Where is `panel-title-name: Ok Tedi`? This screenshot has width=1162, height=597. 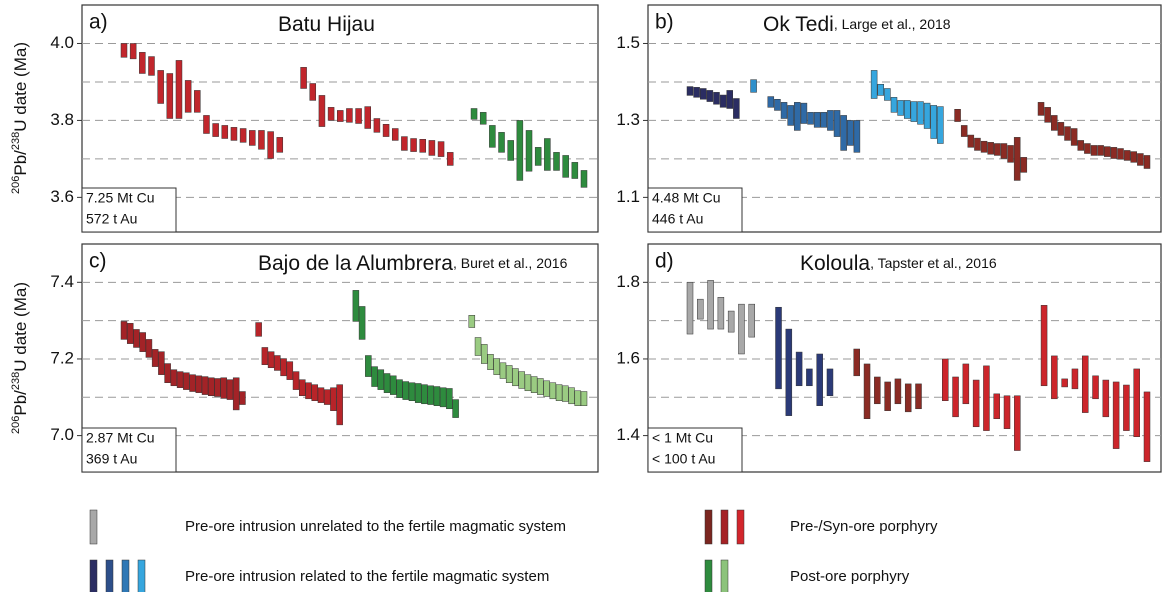
panel-title-name: Ok Tedi is located at coordinates (798, 24).